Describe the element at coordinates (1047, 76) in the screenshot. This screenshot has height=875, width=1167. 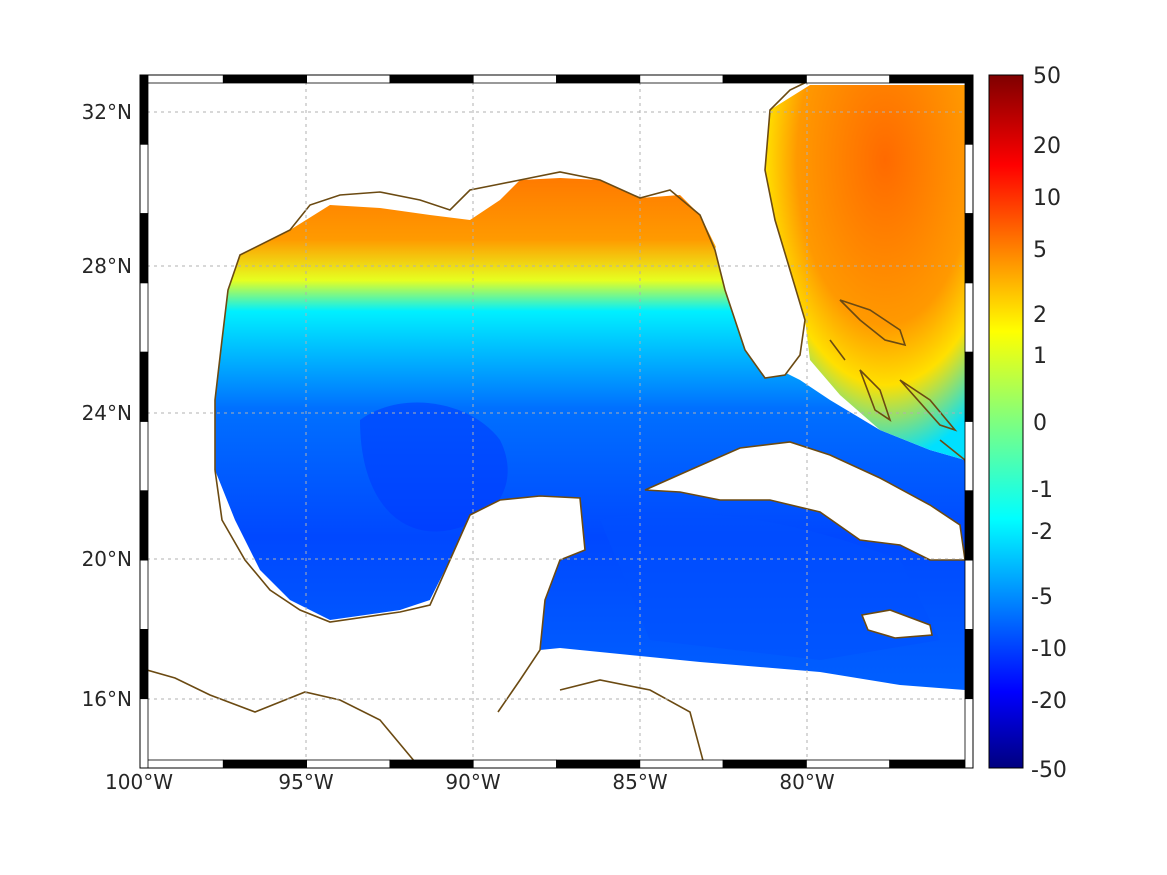
I see `cb-label-50: 50` at that location.